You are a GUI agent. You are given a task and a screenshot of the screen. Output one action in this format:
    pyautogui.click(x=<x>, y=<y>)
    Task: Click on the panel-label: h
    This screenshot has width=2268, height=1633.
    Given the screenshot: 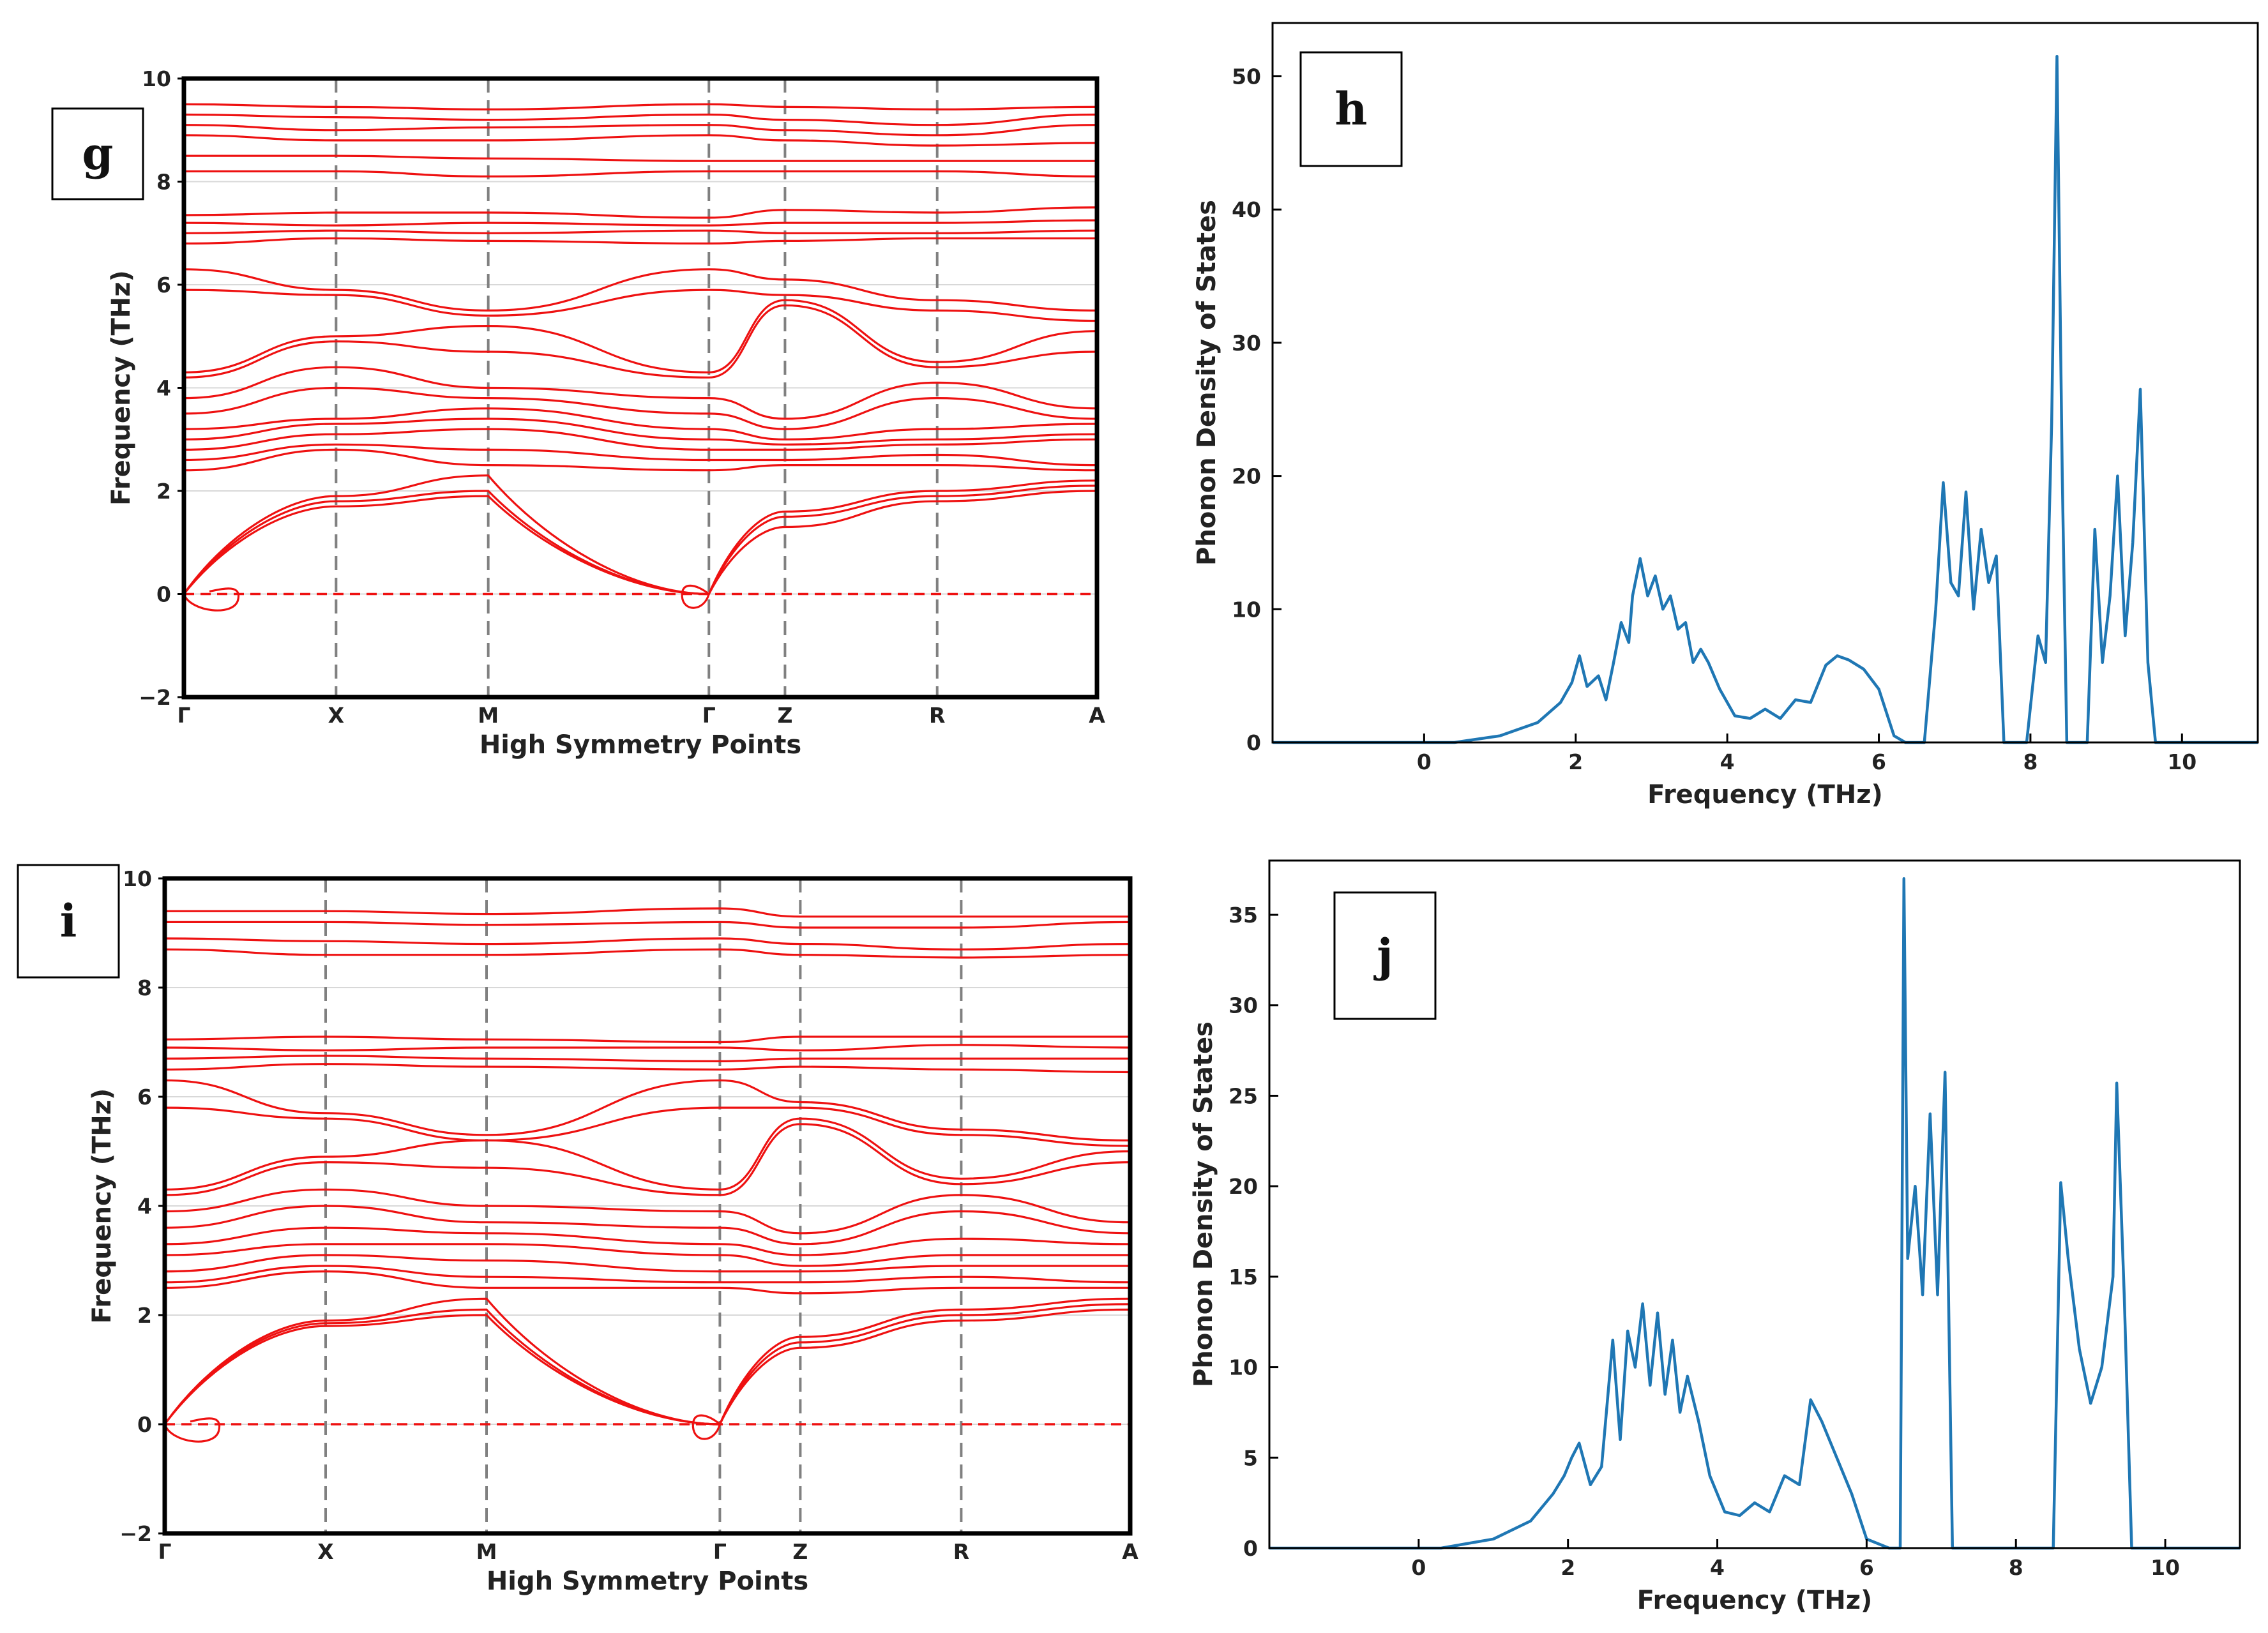 What is the action you would take?
    pyautogui.click(x=1351, y=109)
    